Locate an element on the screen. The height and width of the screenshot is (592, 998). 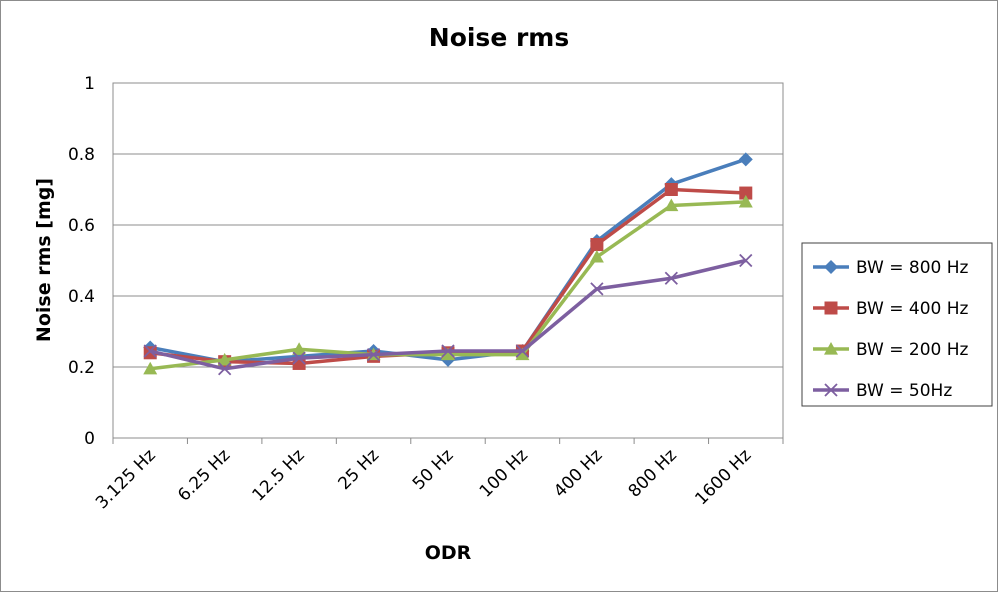
y-tick-label: 0.6 is located at coordinates (81, 226).